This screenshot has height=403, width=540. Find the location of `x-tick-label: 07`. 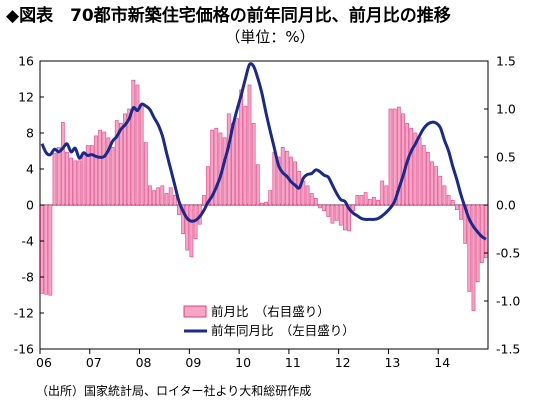

x-tick-label: 07 is located at coordinates (94, 362).